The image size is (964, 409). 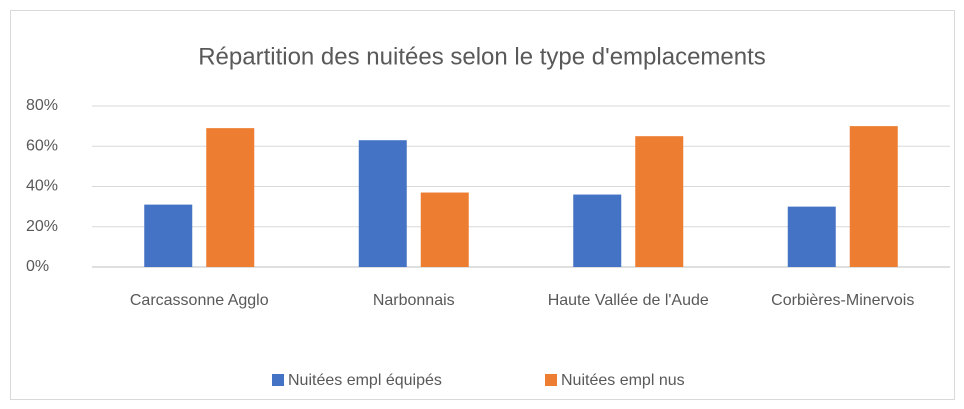 I want to click on y-tick-label: 40%, so click(x=42, y=186).